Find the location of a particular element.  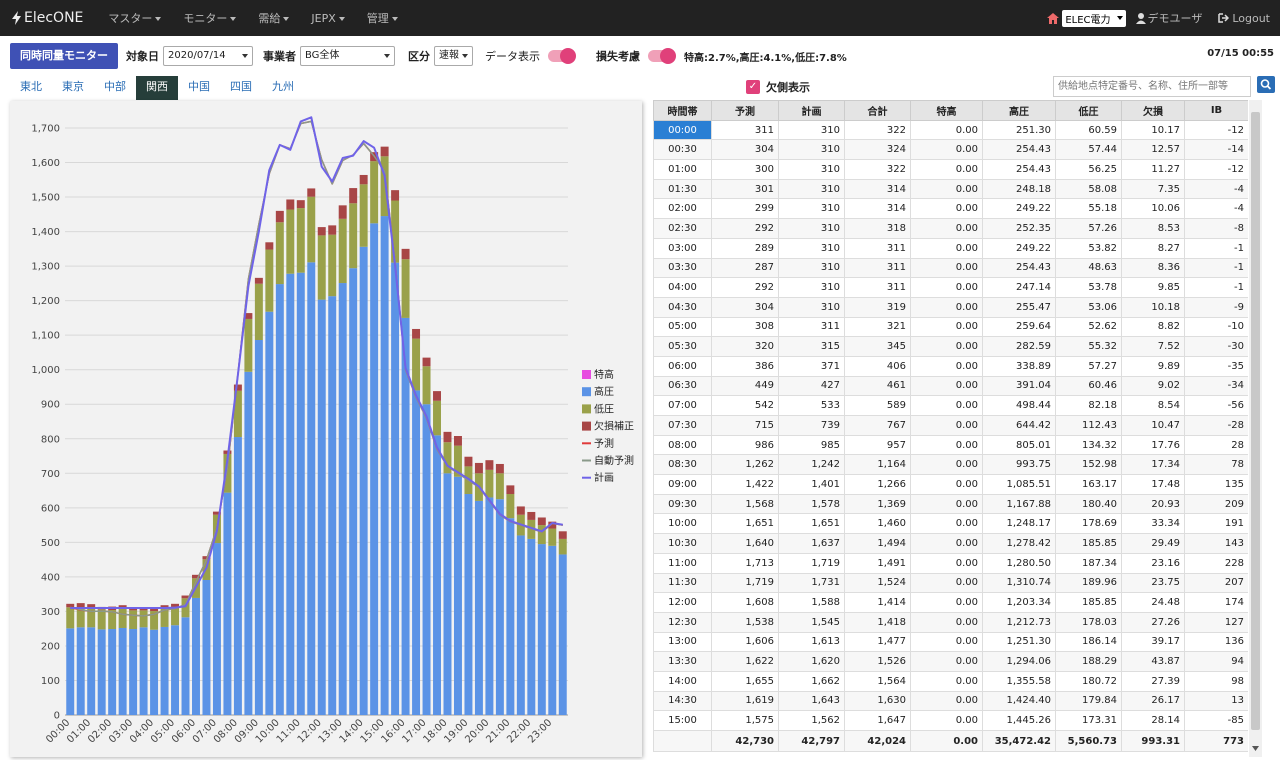

column-header: 計画 is located at coordinates (811, 110).